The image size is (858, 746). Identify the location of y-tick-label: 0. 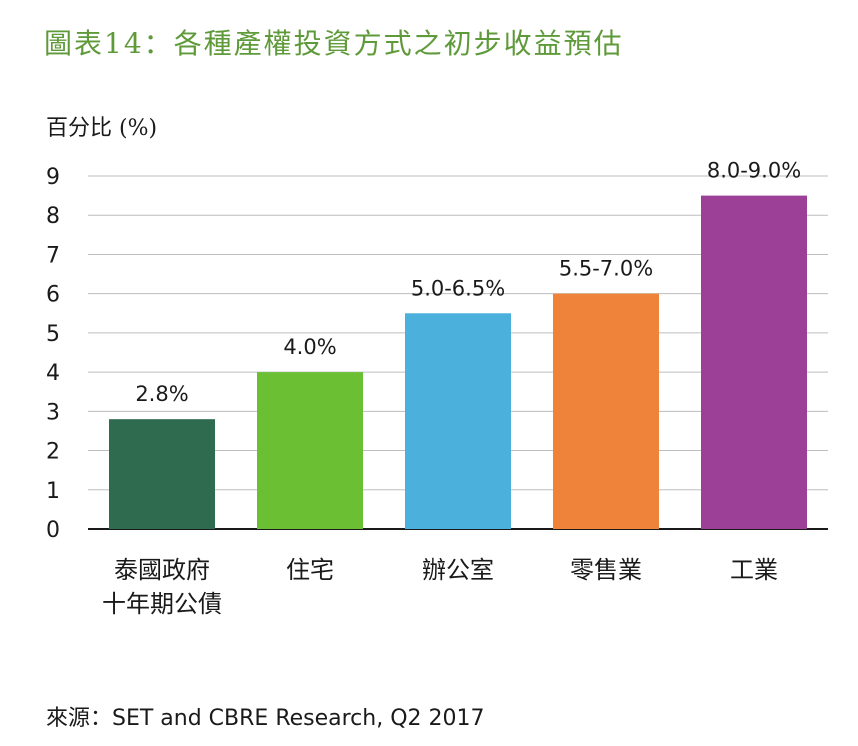
(53, 530).